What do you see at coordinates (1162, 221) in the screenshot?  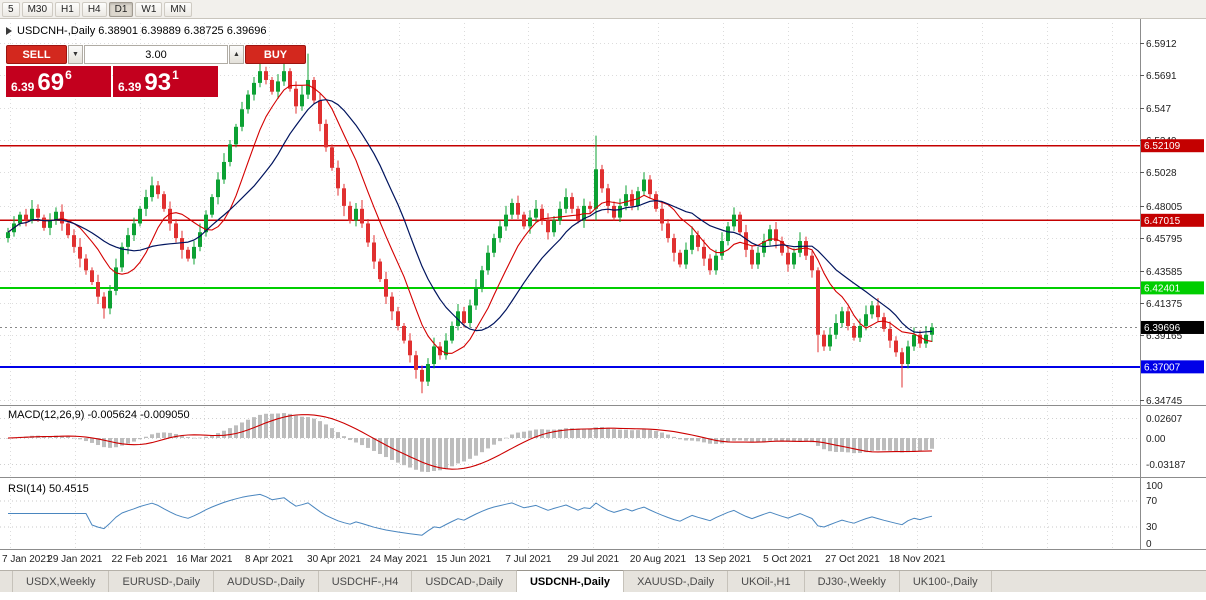 I see `svg-text: 6.47015` at bounding box center [1162, 221].